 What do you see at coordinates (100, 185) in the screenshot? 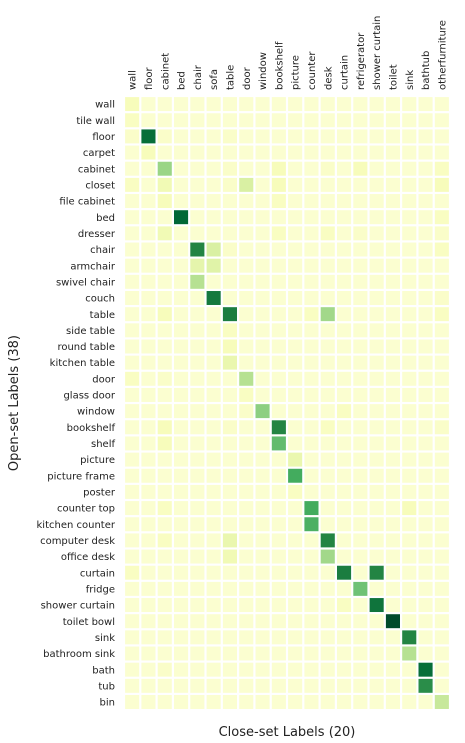
I see `y-tick-label: closet` at bounding box center [100, 185].